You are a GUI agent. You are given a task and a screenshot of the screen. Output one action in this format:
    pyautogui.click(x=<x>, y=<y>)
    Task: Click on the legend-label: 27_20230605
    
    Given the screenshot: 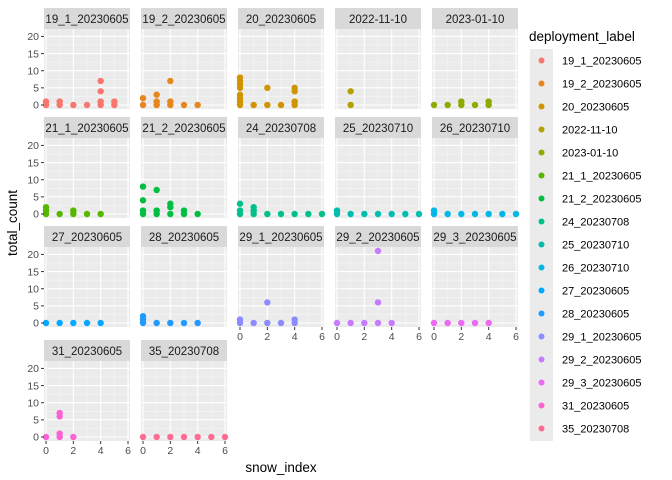 What is the action you would take?
    pyautogui.click(x=595, y=292)
    